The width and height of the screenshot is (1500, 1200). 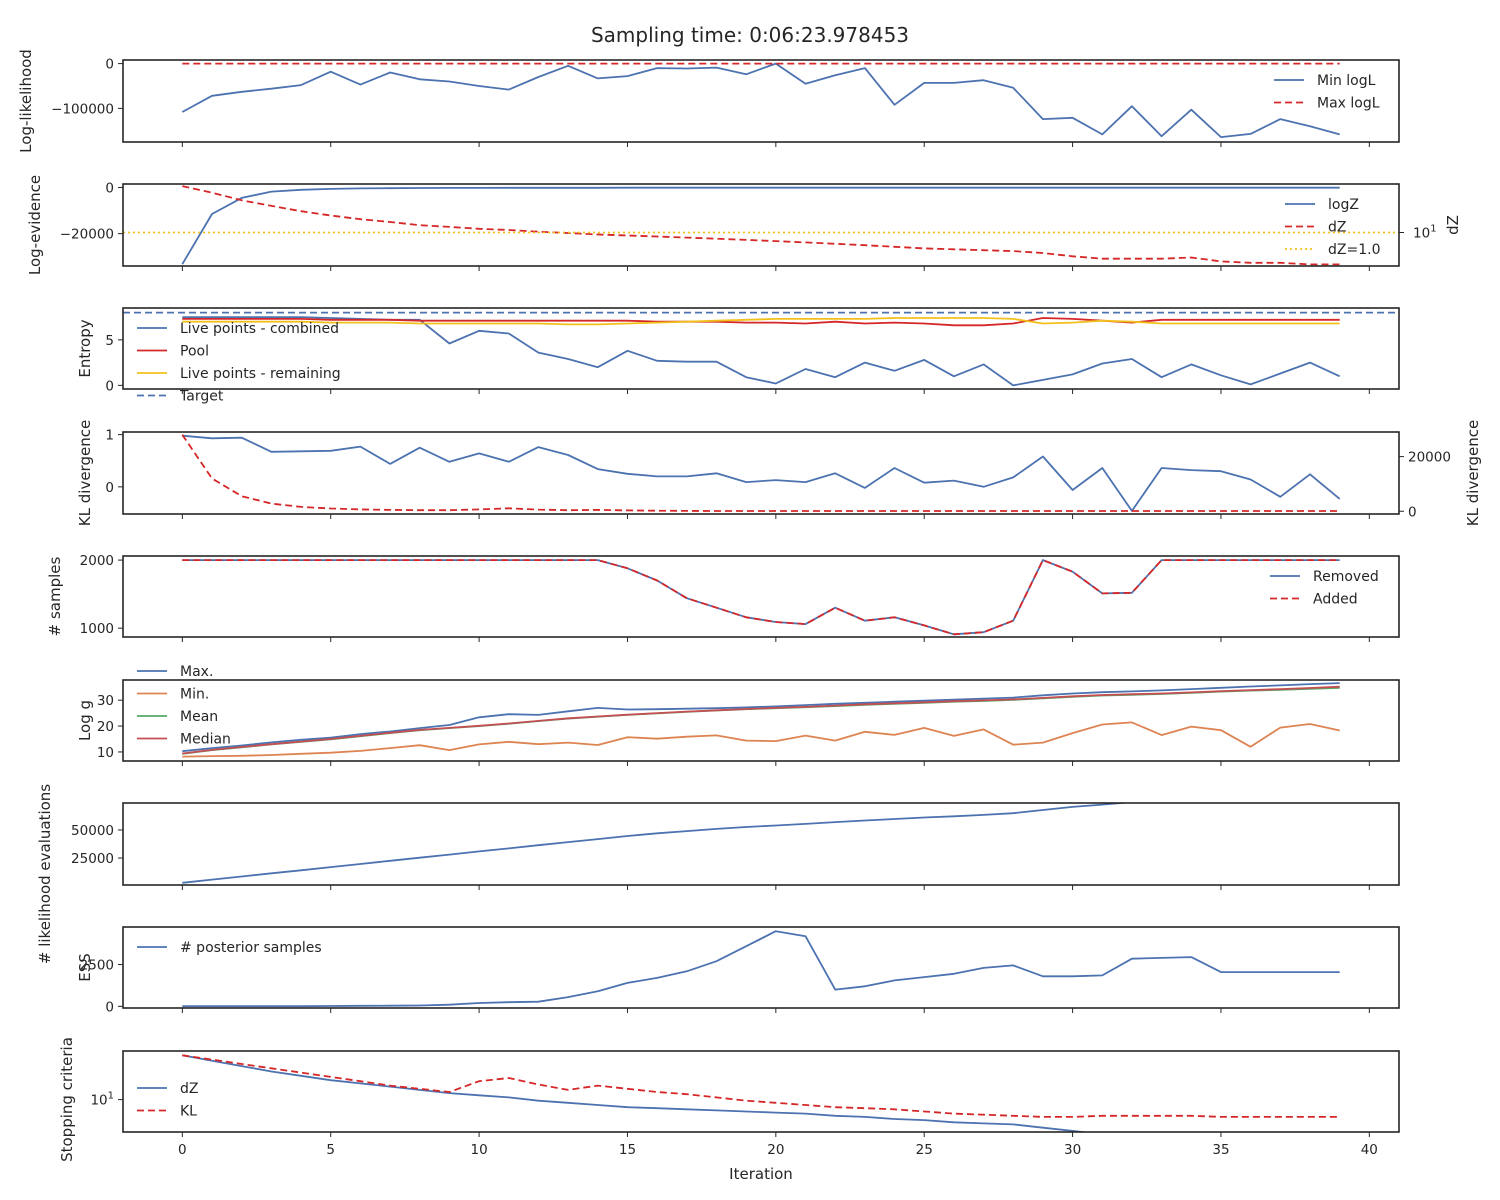 What do you see at coordinates (924, 1150) in the screenshot?
I see `x-tick-label: 25` at bounding box center [924, 1150].